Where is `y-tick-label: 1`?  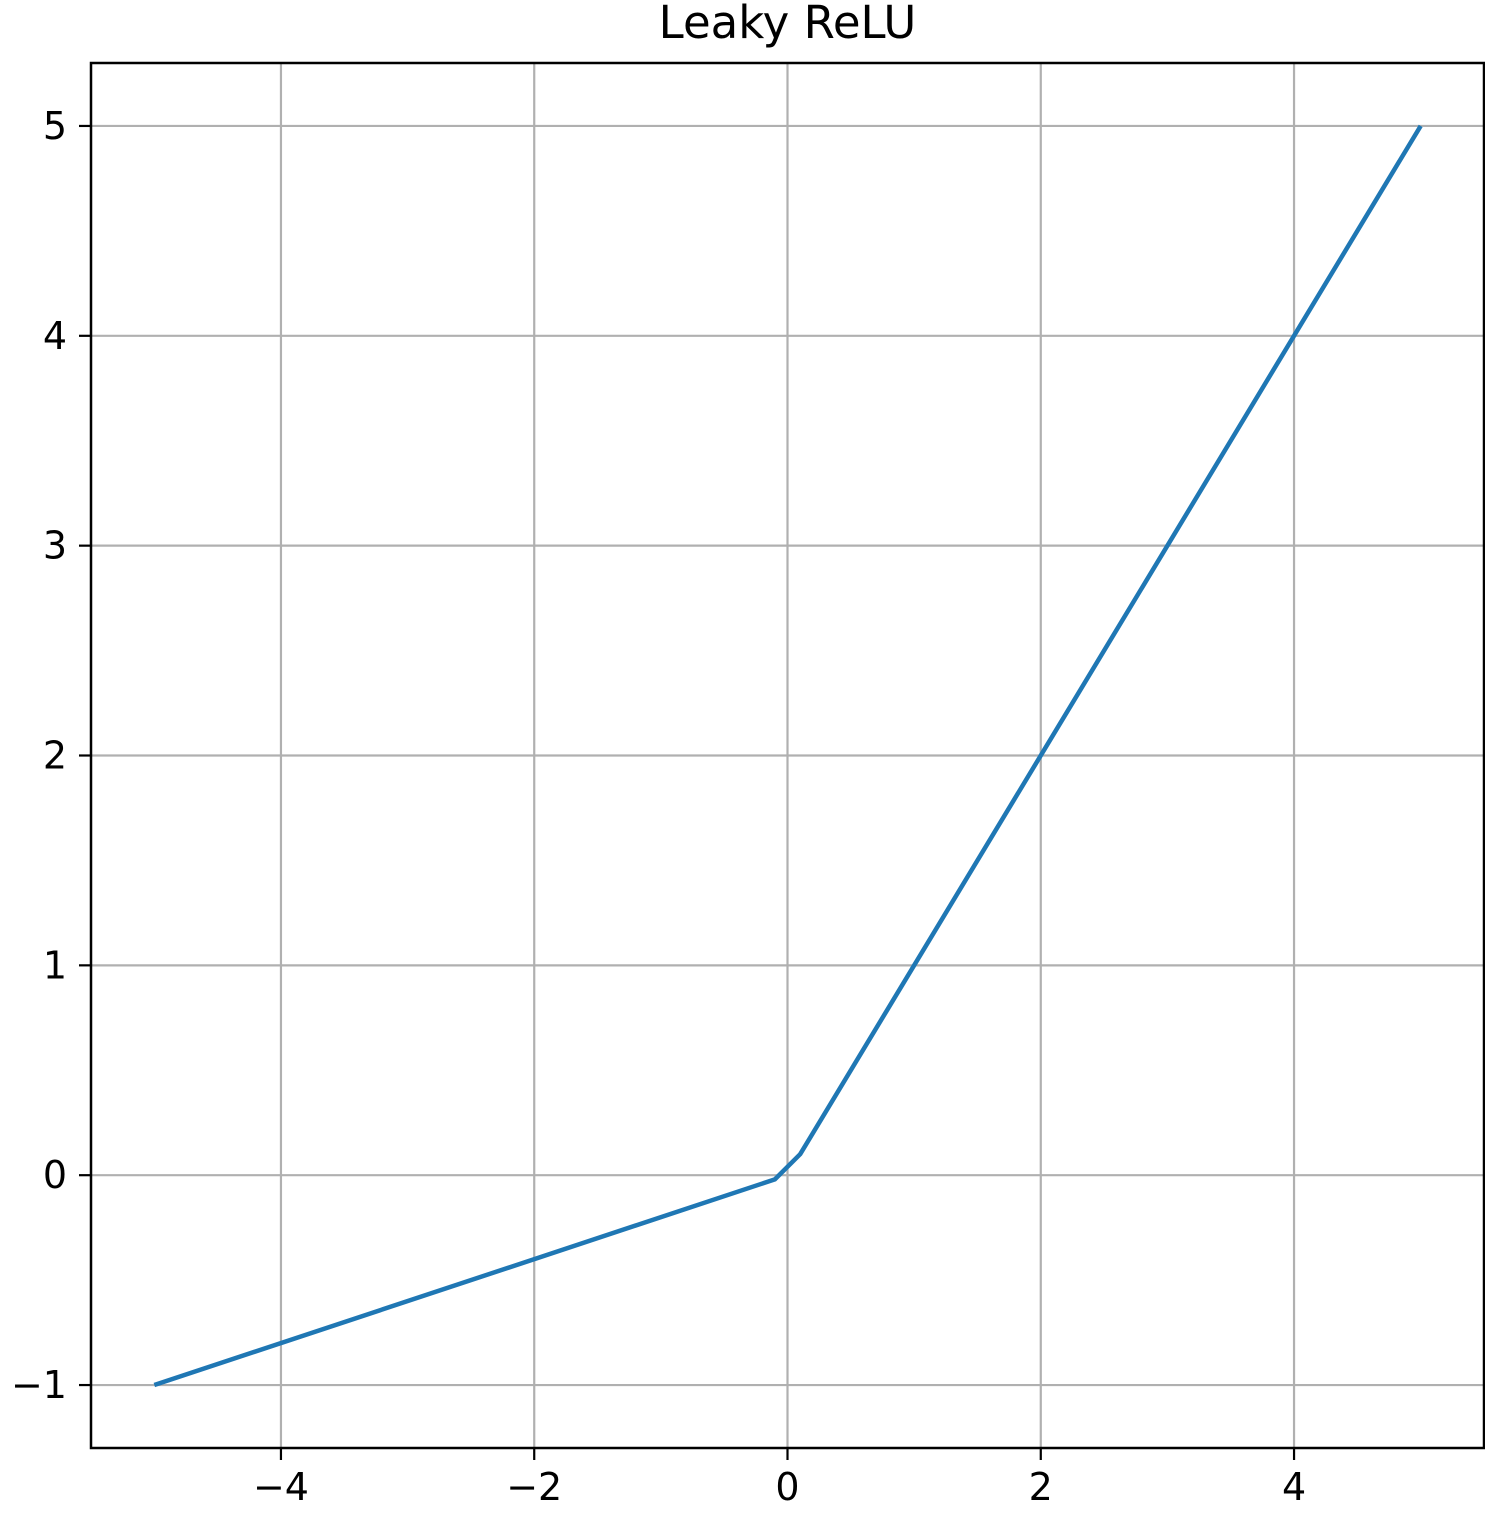 y-tick-label: 1 is located at coordinates (55, 965).